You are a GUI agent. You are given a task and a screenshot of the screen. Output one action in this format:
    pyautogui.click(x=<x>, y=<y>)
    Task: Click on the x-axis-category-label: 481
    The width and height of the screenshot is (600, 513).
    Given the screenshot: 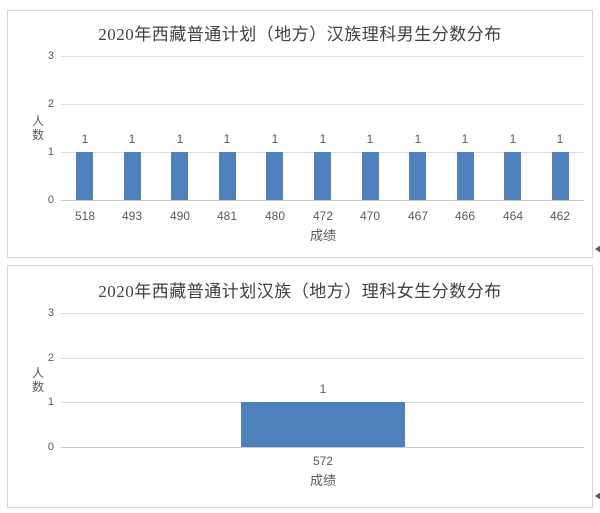 What is the action you would take?
    pyautogui.click(x=227, y=216)
    